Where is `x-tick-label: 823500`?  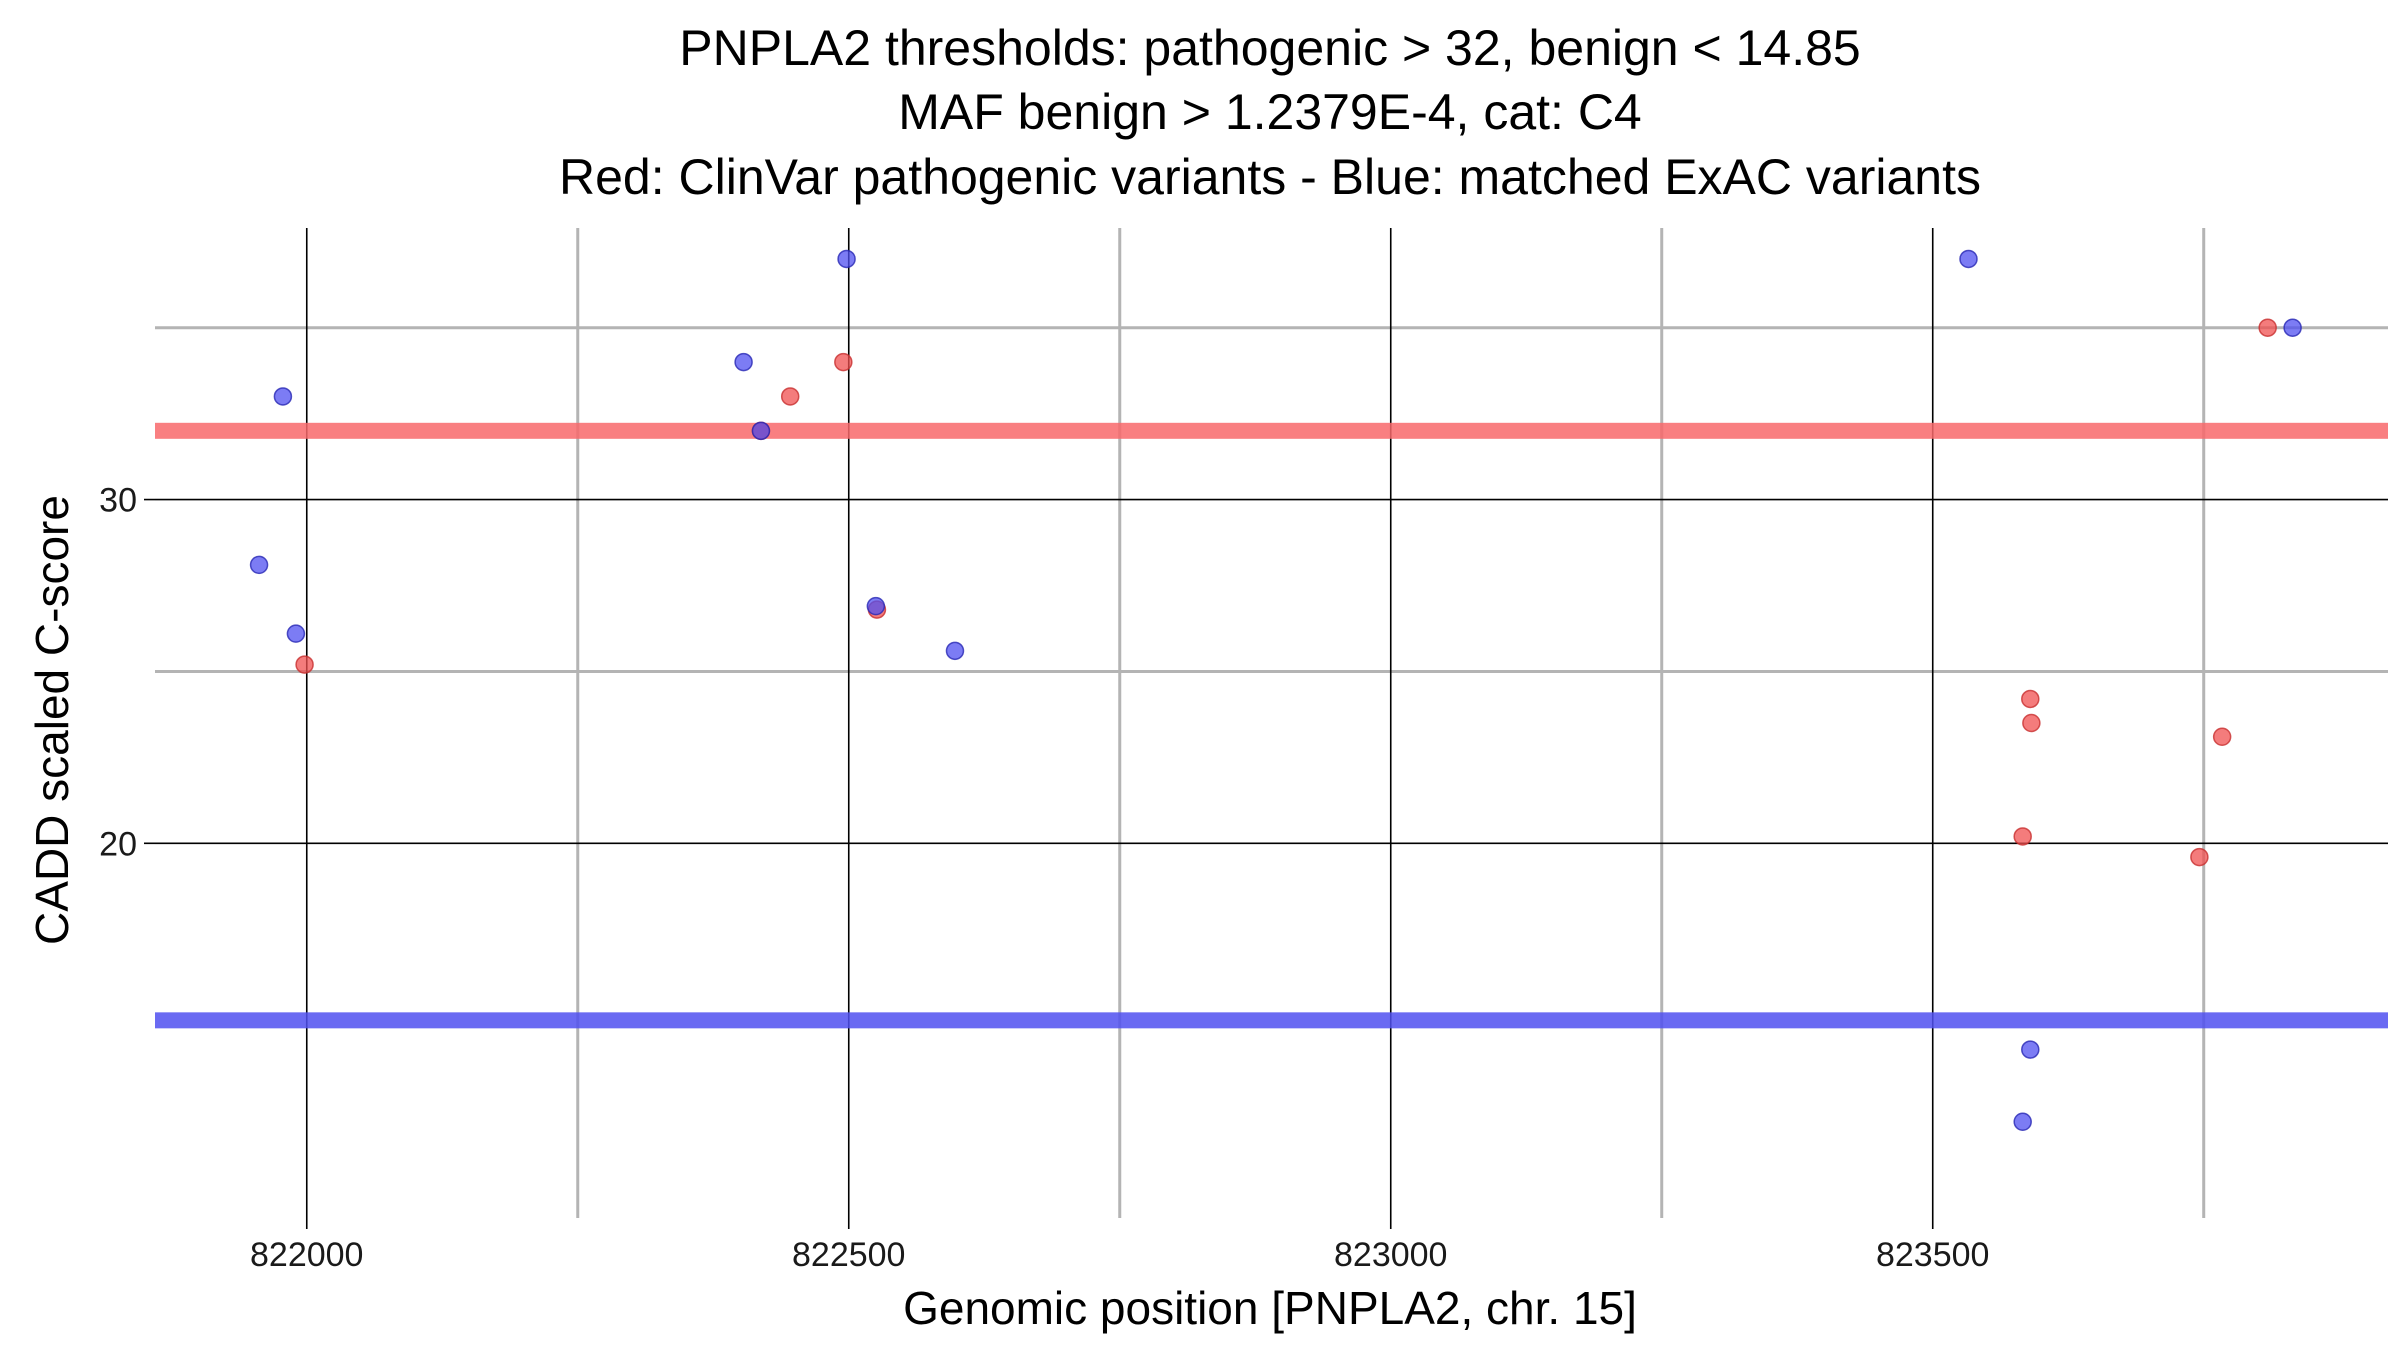 x-tick-label: 823500 is located at coordinates (1932, 1255).